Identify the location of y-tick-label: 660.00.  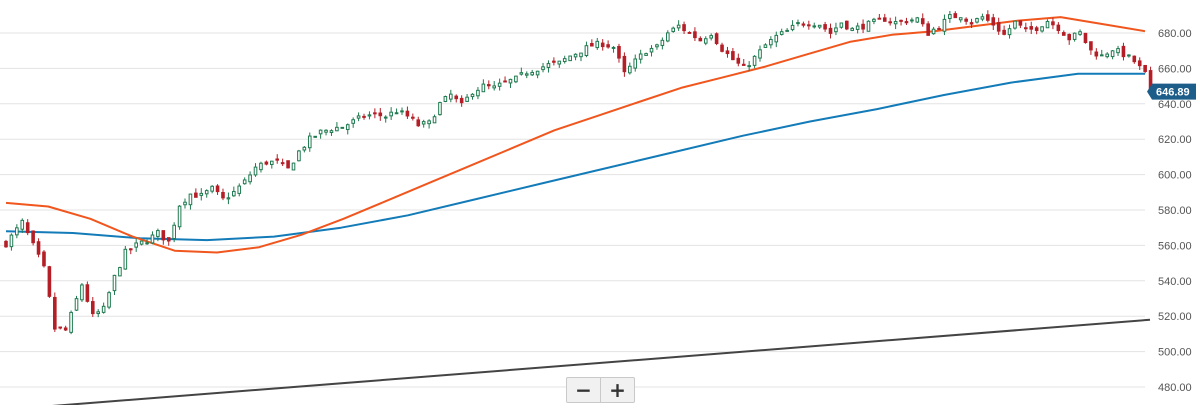
(1175, 69).